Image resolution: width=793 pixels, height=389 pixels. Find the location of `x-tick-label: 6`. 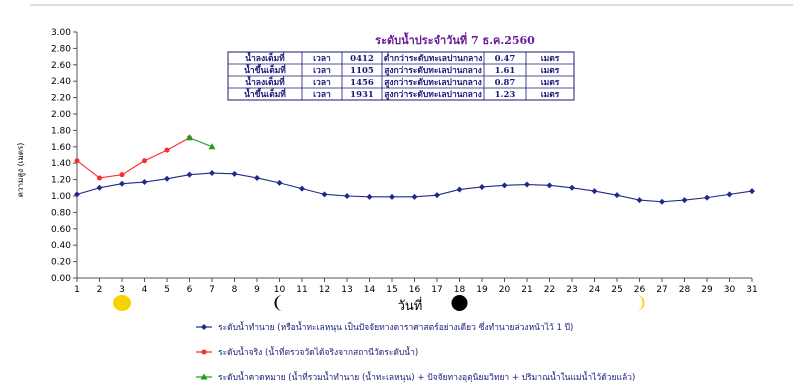

x-tick-label: 6 is located at coordinates (190, 290).